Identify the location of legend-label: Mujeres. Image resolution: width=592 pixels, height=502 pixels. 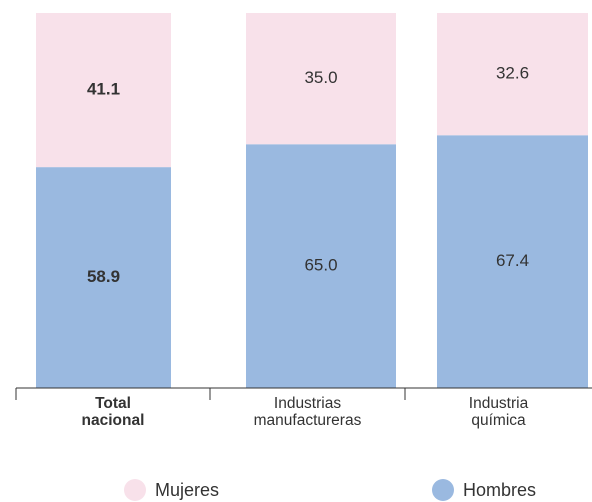
(187, 490).